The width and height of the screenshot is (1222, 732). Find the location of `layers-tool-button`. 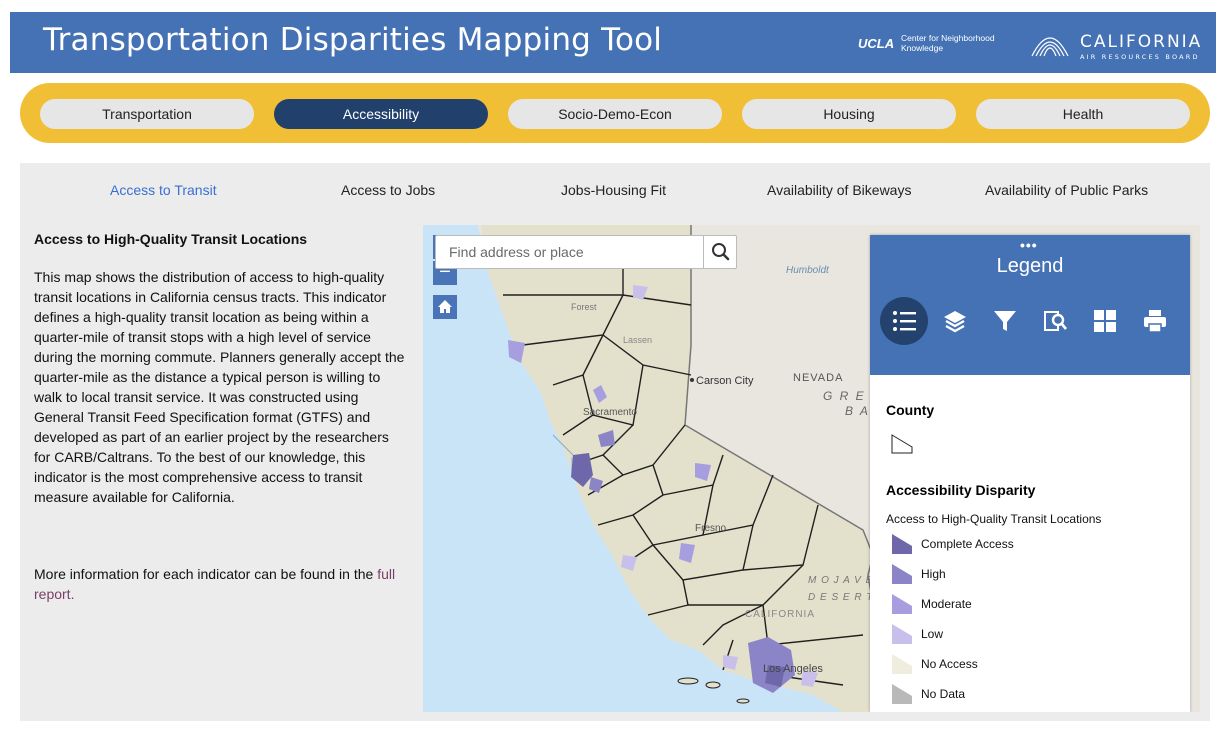

layers-tool-button is located at coordinates (955, 321).